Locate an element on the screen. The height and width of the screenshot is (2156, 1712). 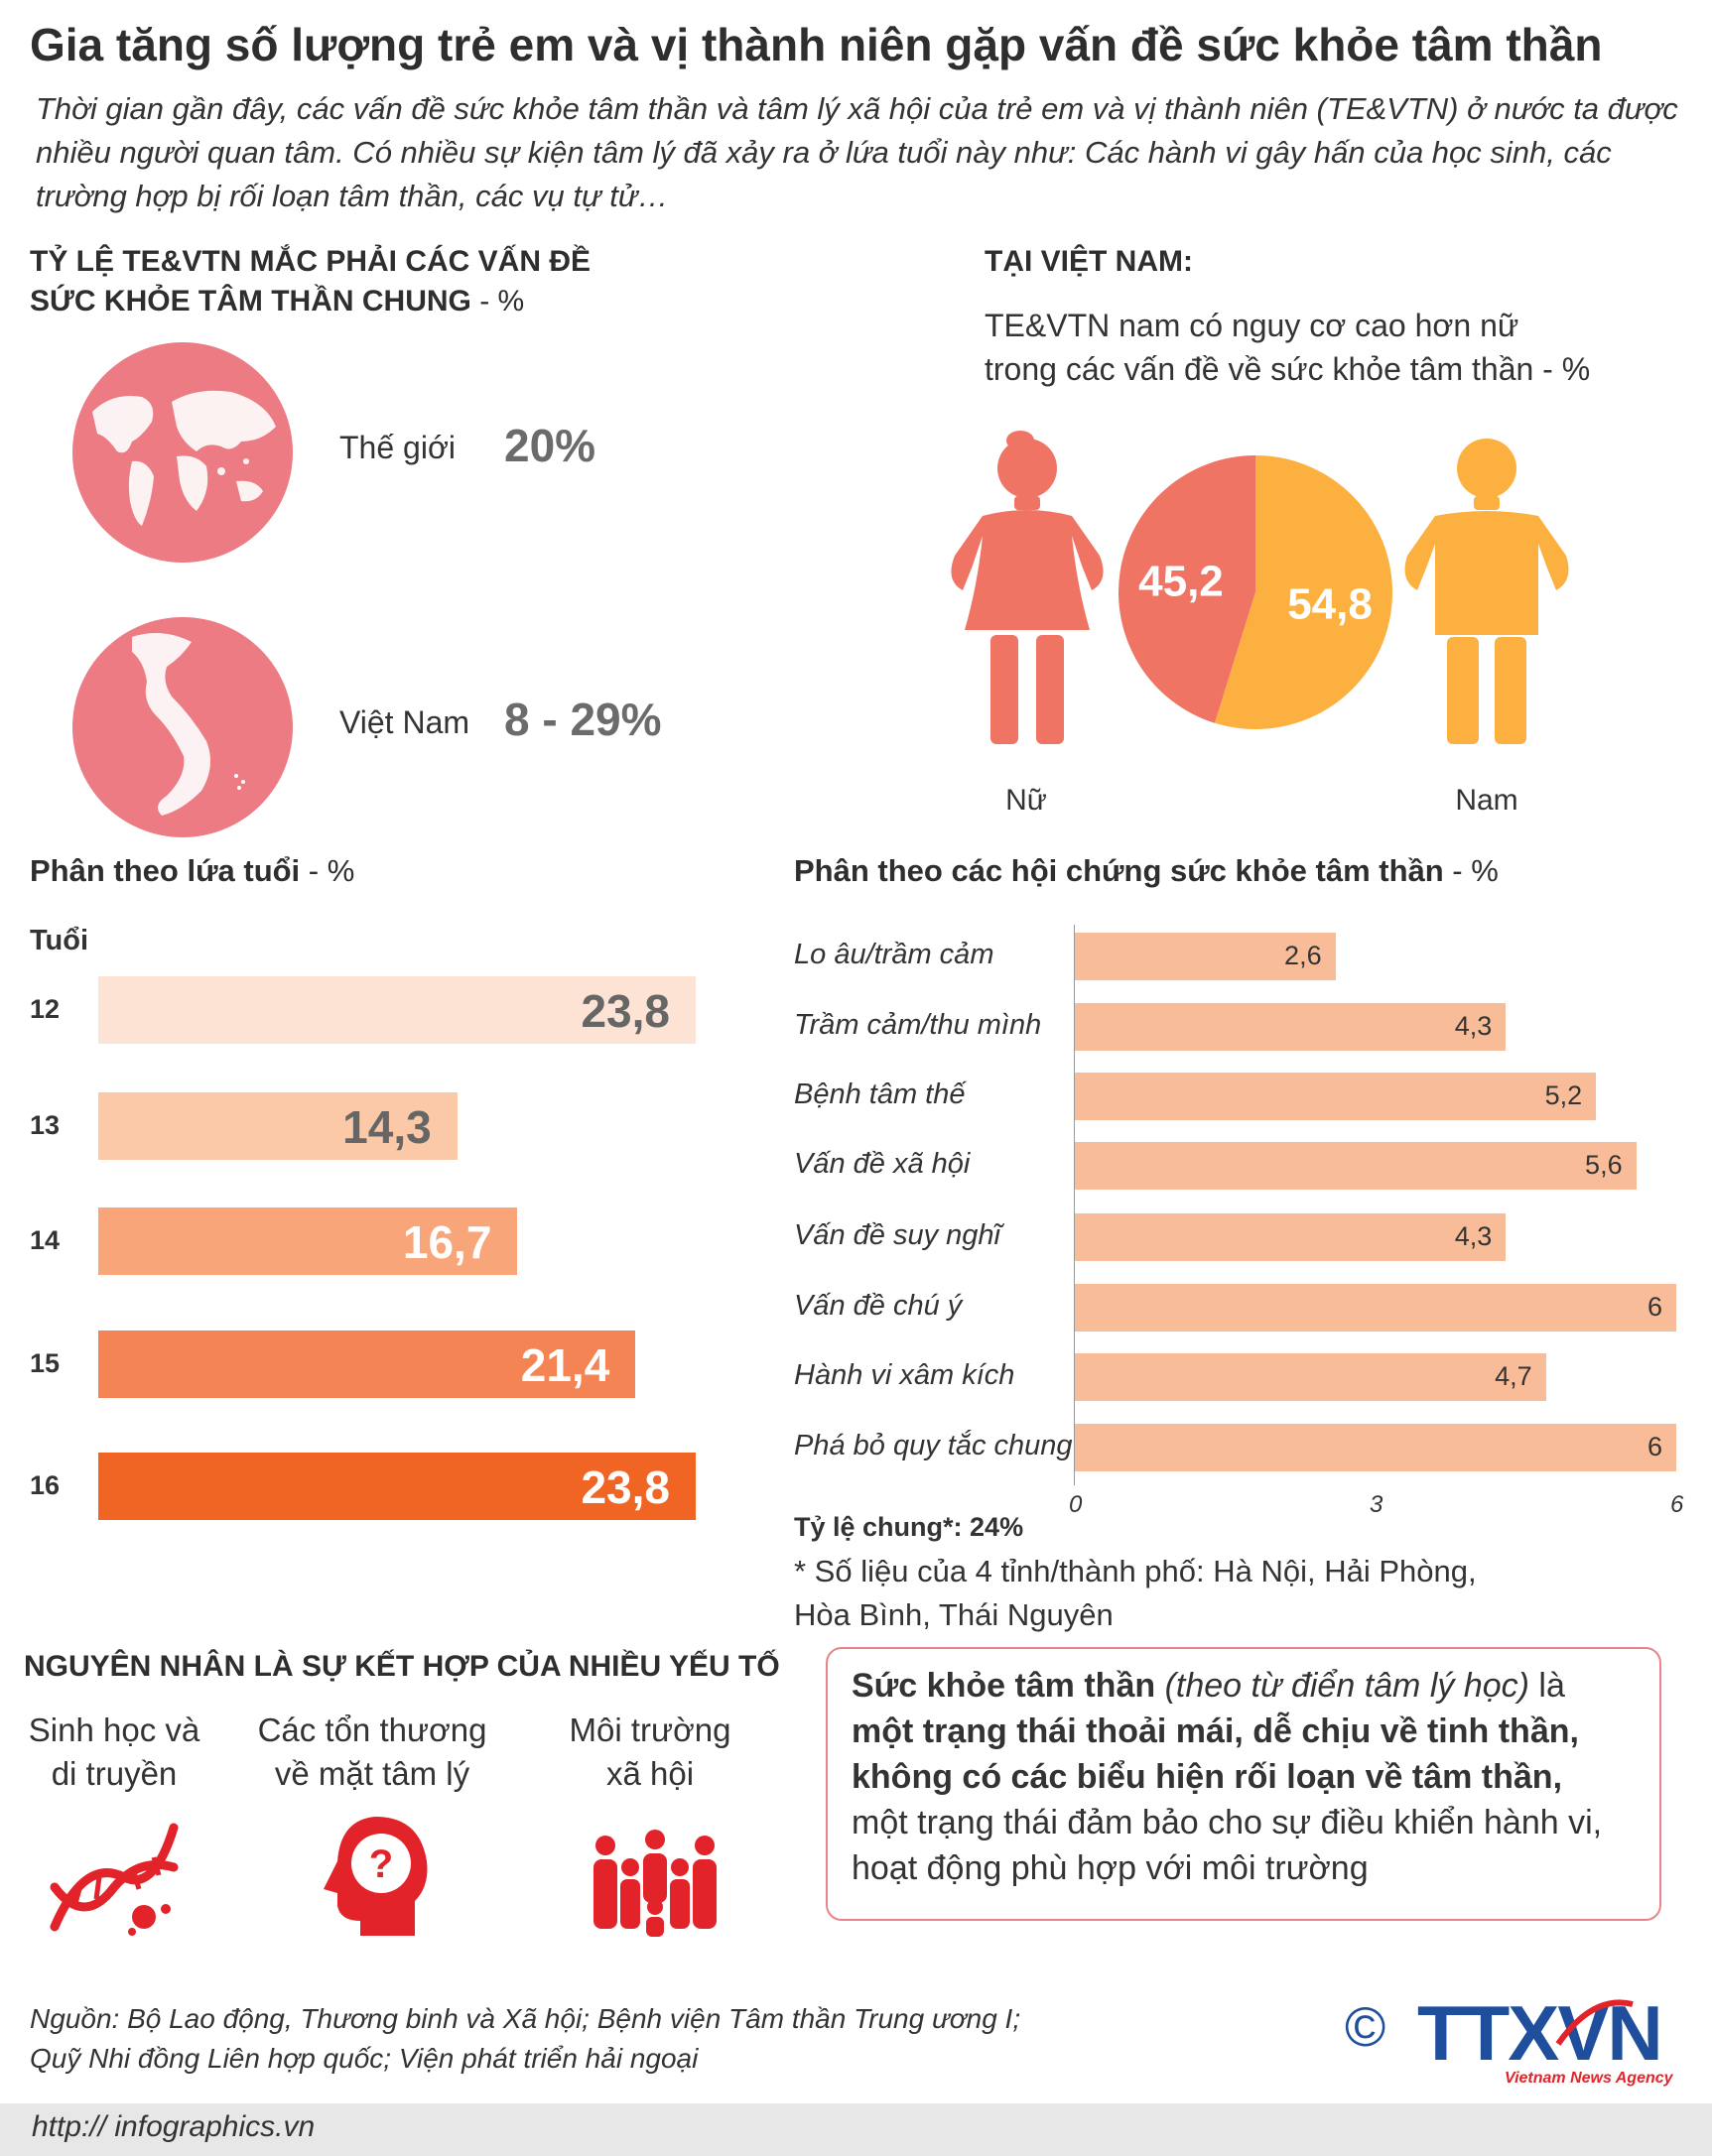
copyright-symbol: © is located at coordinates (1365, 2026).